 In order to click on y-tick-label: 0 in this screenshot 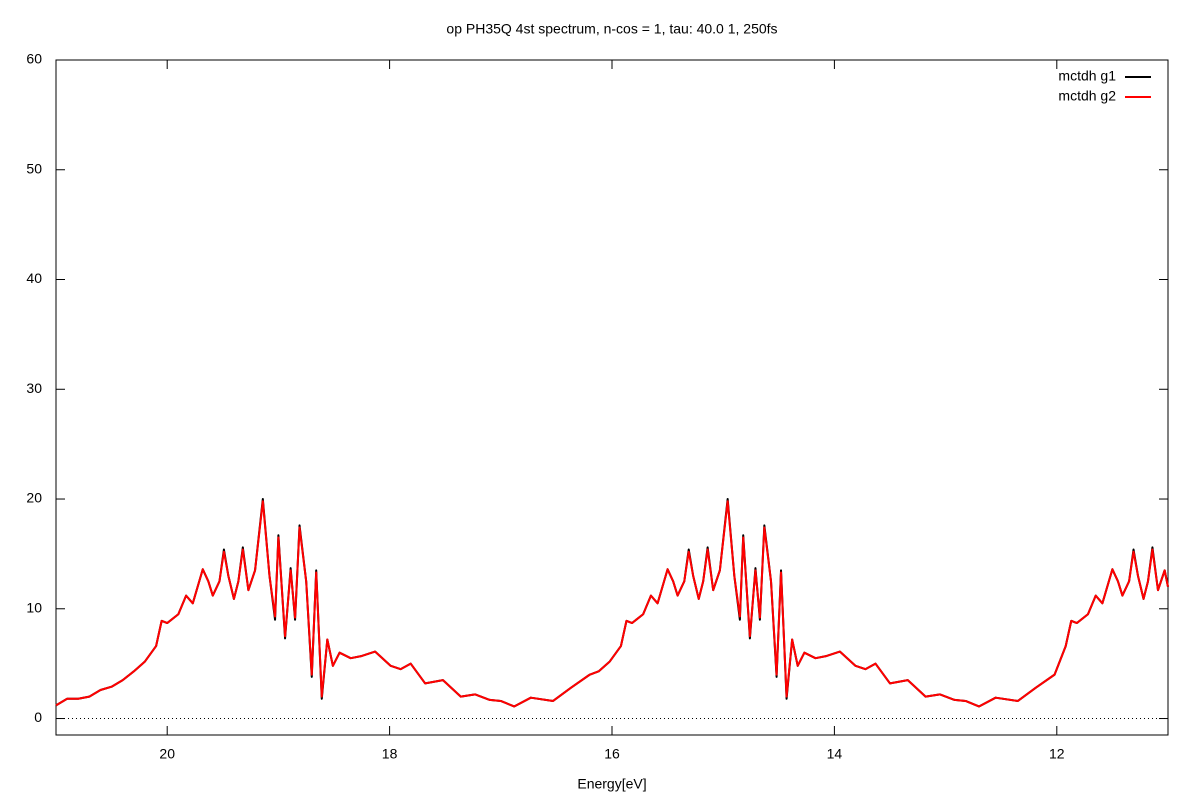, I will do `click(38, 717)`.